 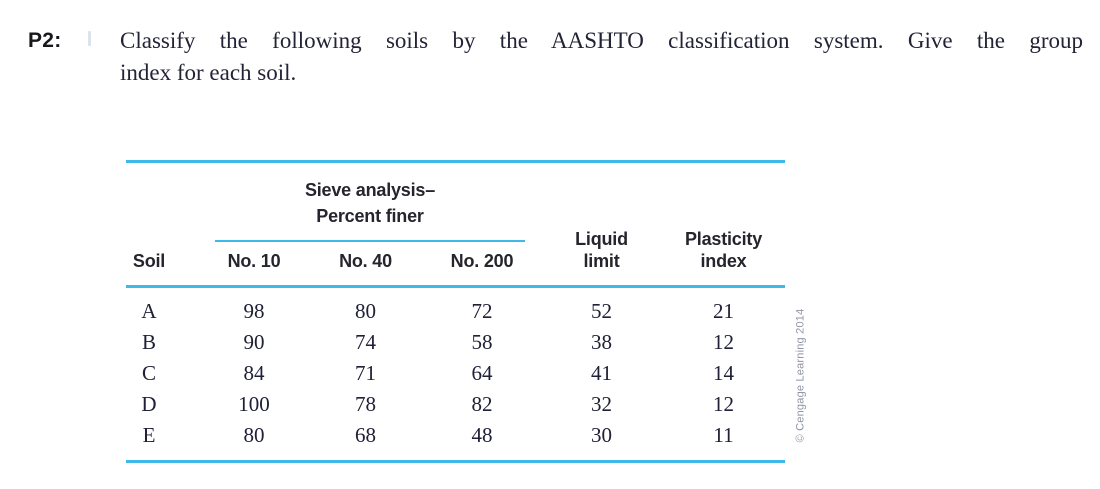 I want to click on statement-line-2: index for each soil., so click(x=208, y=72).